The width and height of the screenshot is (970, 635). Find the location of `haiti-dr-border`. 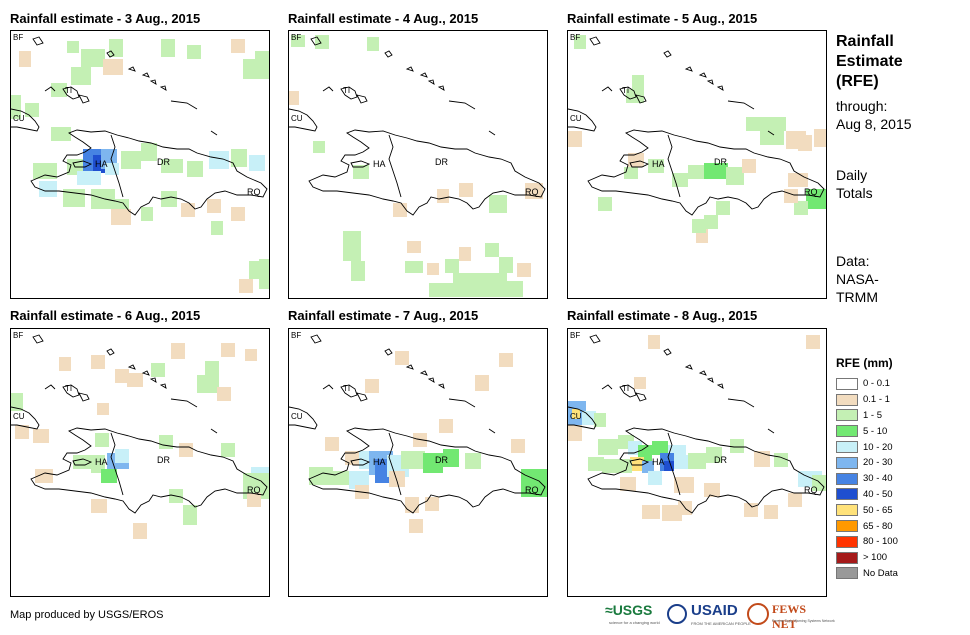

haiti-dr-border is located at coordinates (117, 166).